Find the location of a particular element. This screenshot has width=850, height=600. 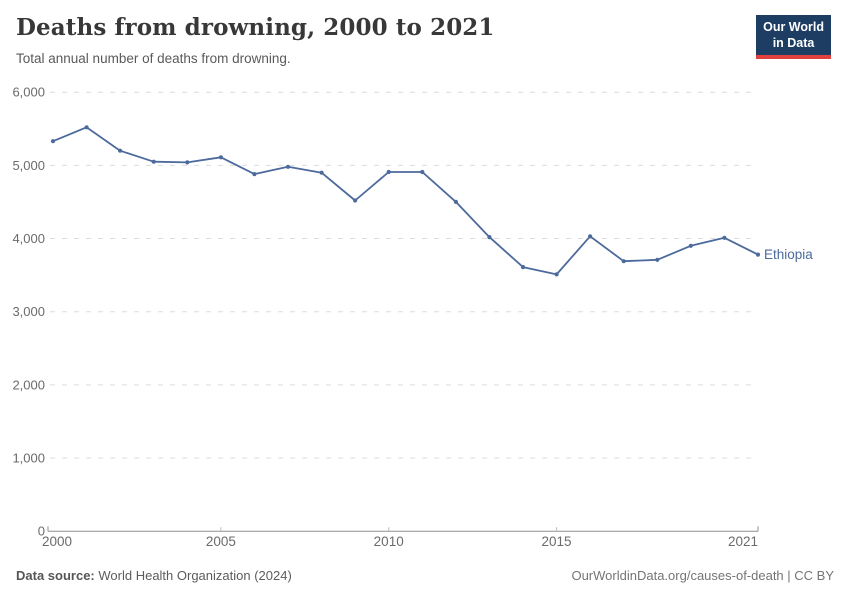

y-tick-label: 0 is located at coordinates (41, 531).